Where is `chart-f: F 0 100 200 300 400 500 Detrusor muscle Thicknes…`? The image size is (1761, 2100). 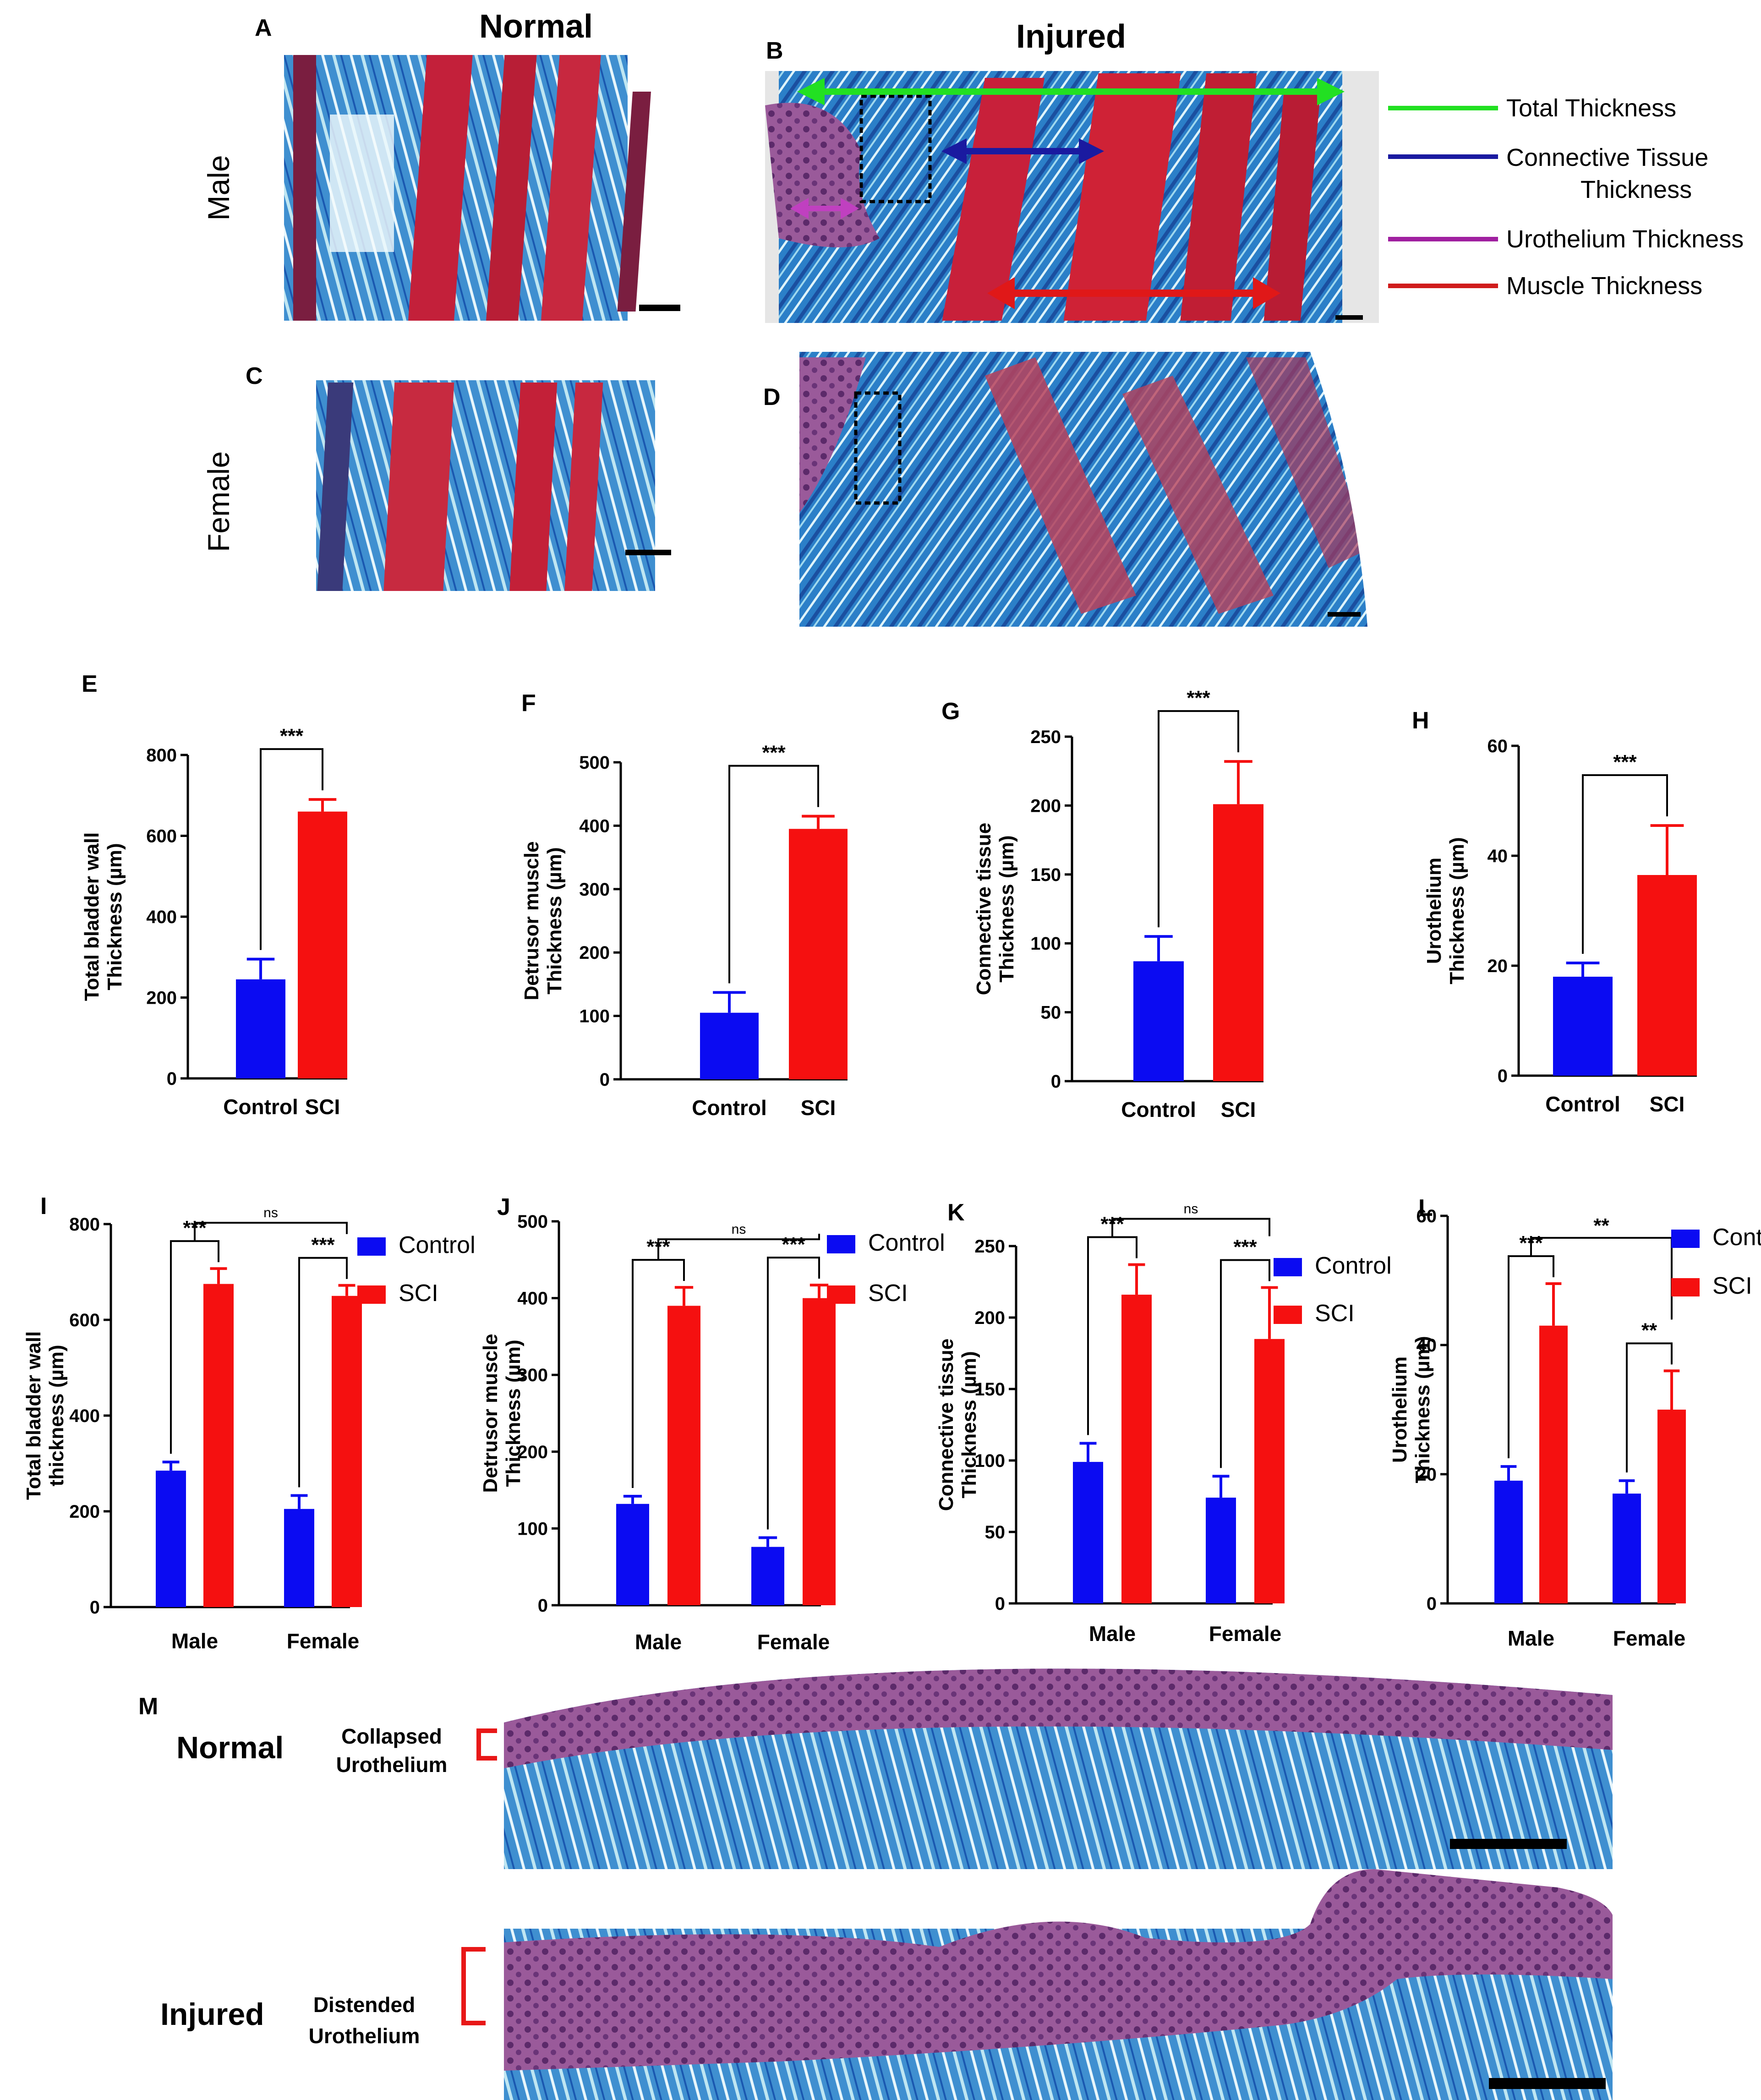 chart-f: F 0 100 200 300 400 500 Detrusor muscle Thicknes… is located at coordinates (684, 905).